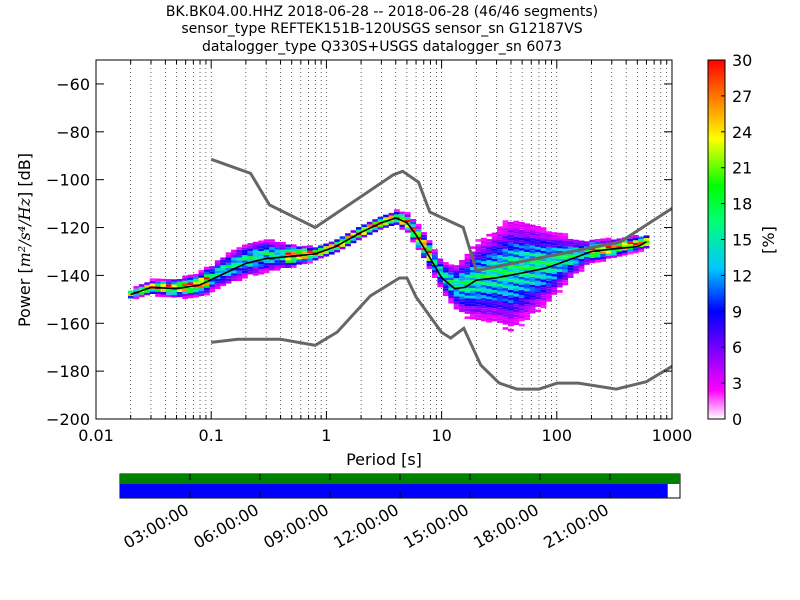  What do you see at coordinates (742, 96) in the screenshot?
I see `colorbar-tick-label: 27` at bounding box center [742, 96].